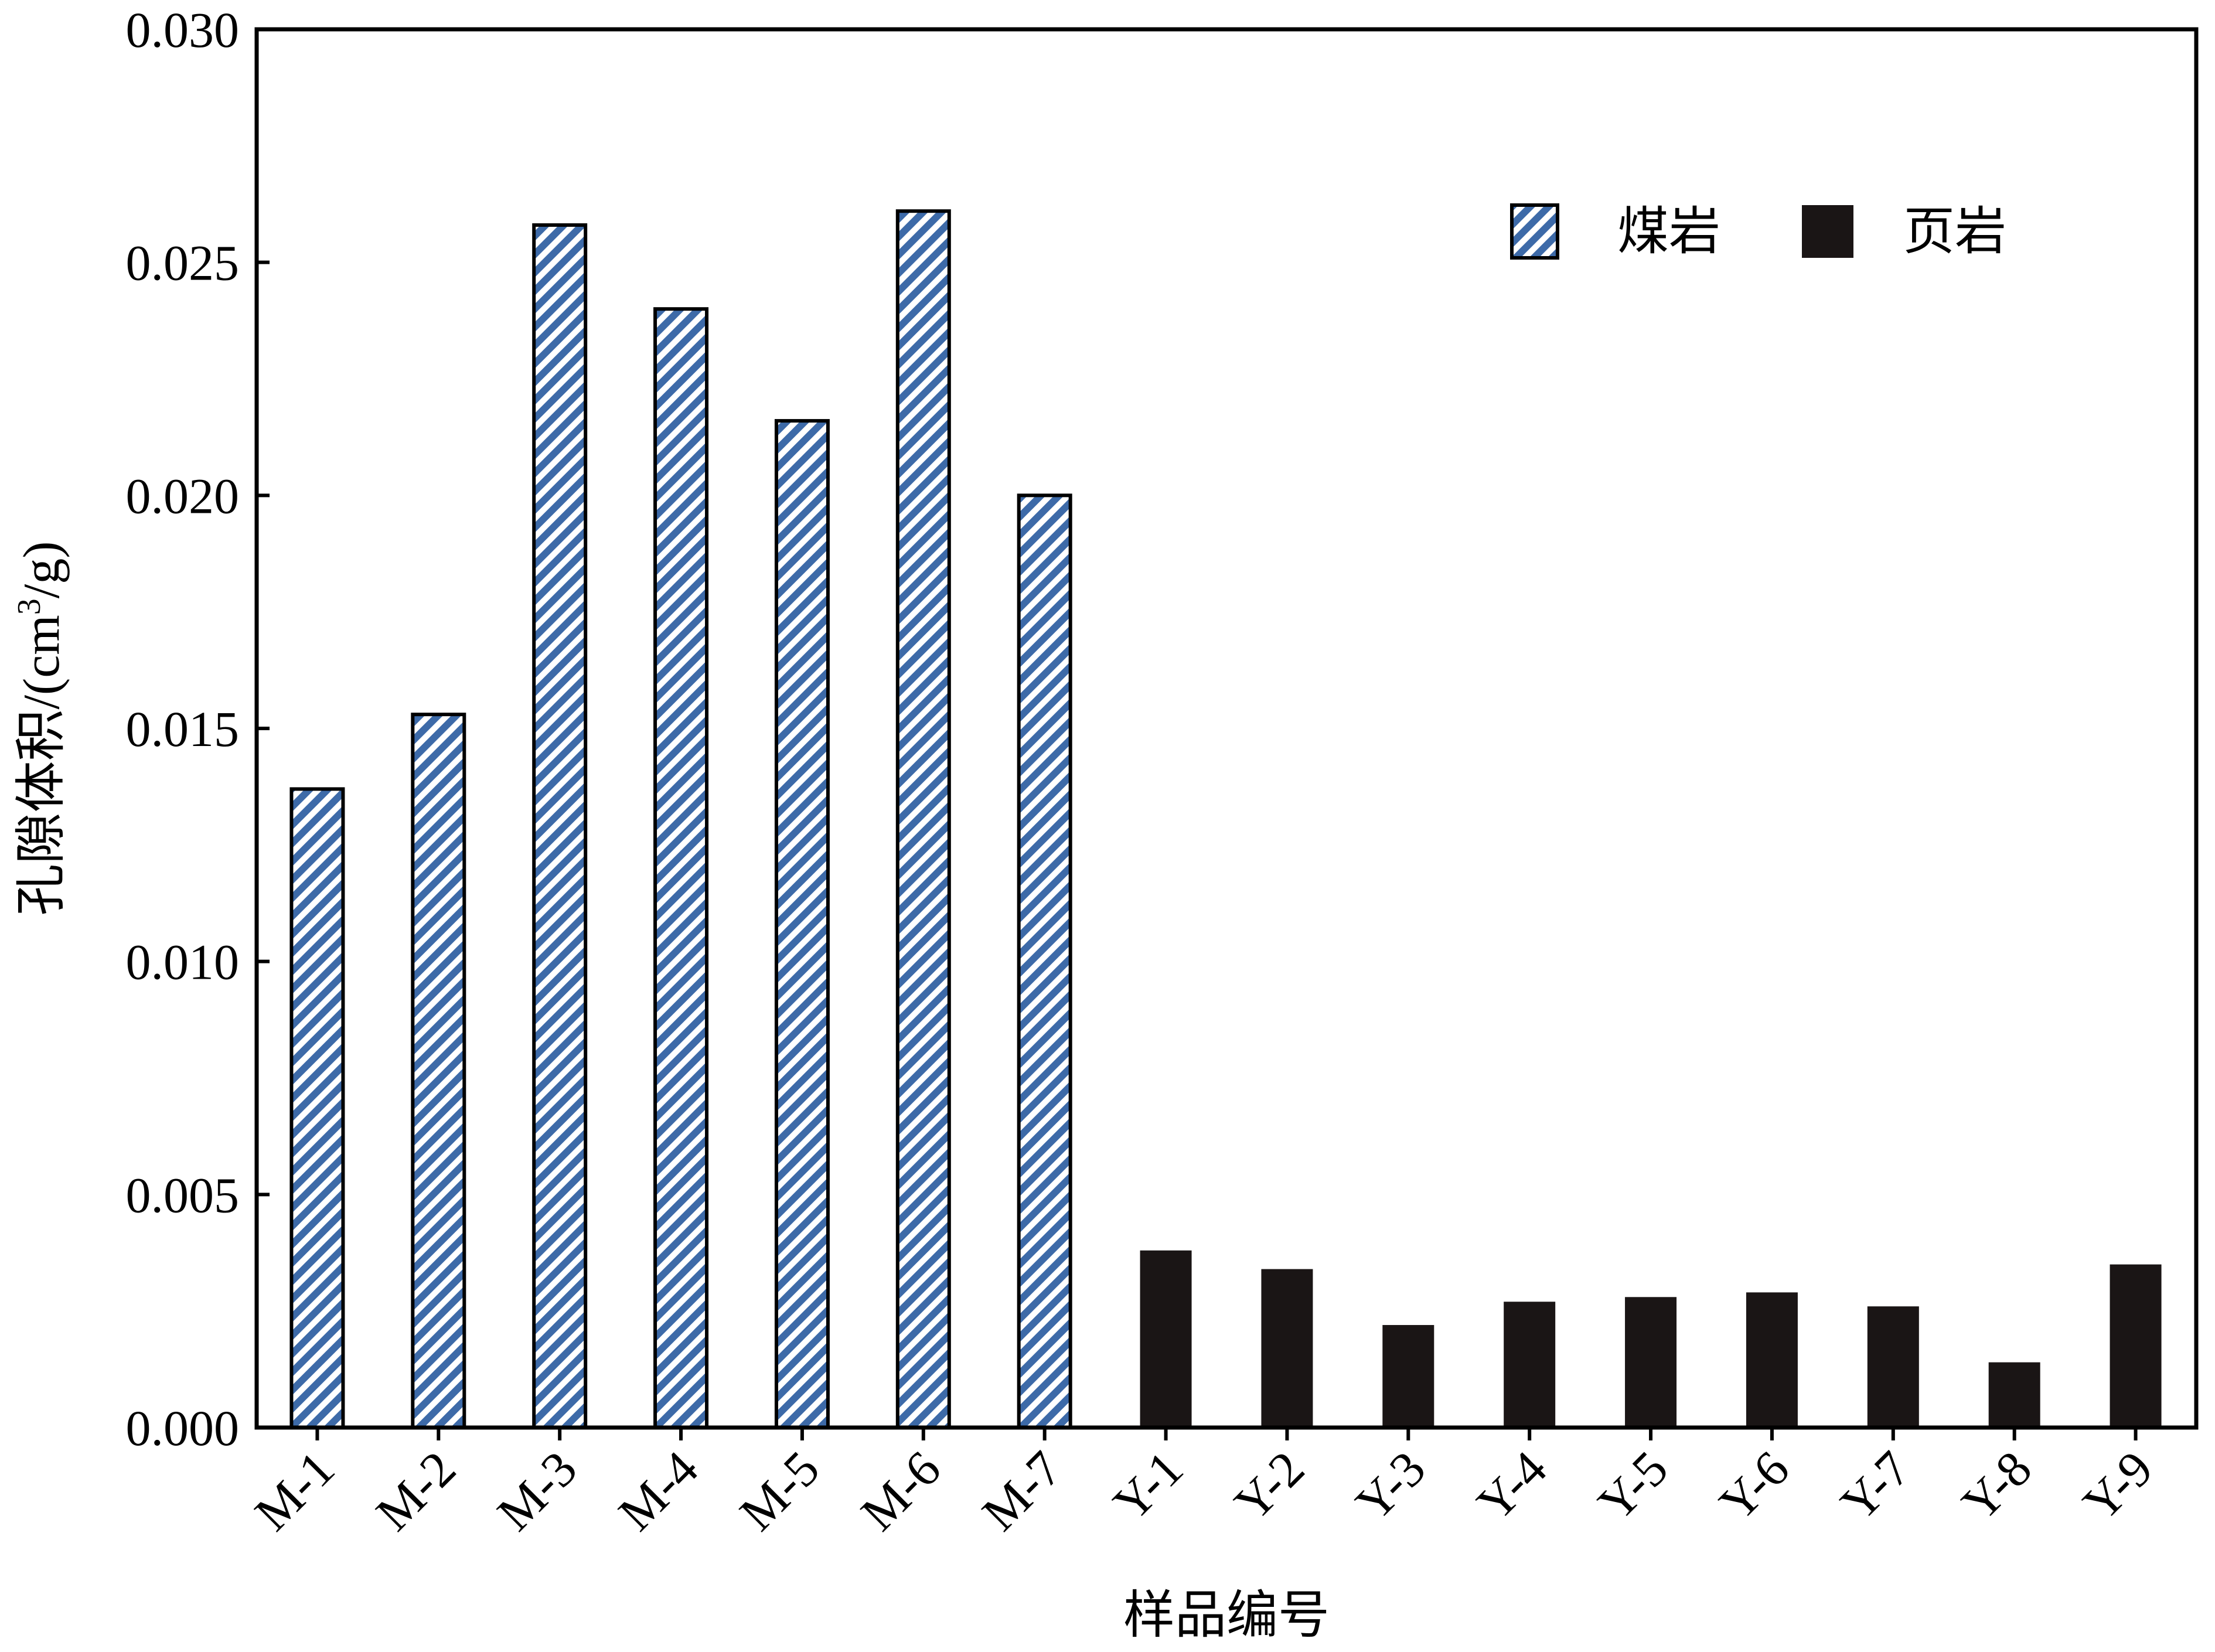  I want to click on x-tick-label: Y-2, so click(1269, 1486).